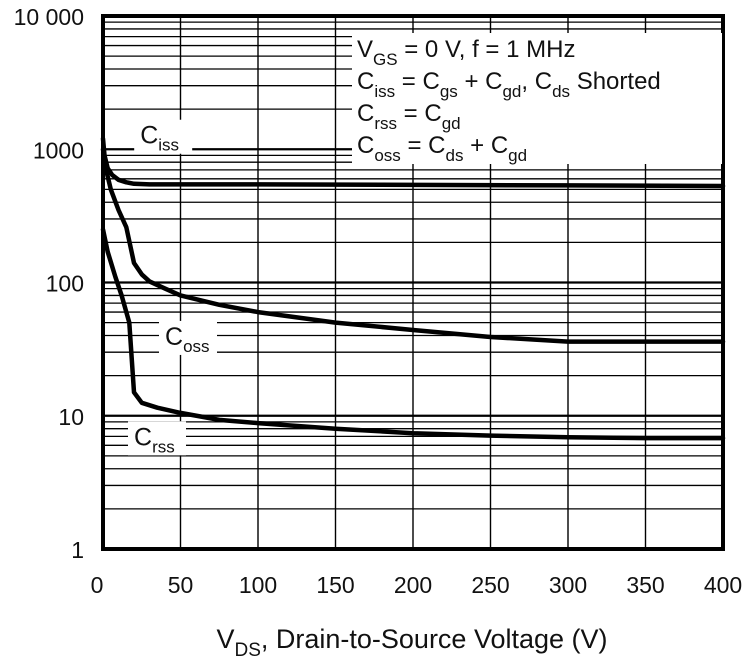 The image size is (751, 662). What do you see at coordinates (442, 148) in the screenshot?
I see `legend-line: Coss = Cds + Cgd` at bounding box center [442, 148].